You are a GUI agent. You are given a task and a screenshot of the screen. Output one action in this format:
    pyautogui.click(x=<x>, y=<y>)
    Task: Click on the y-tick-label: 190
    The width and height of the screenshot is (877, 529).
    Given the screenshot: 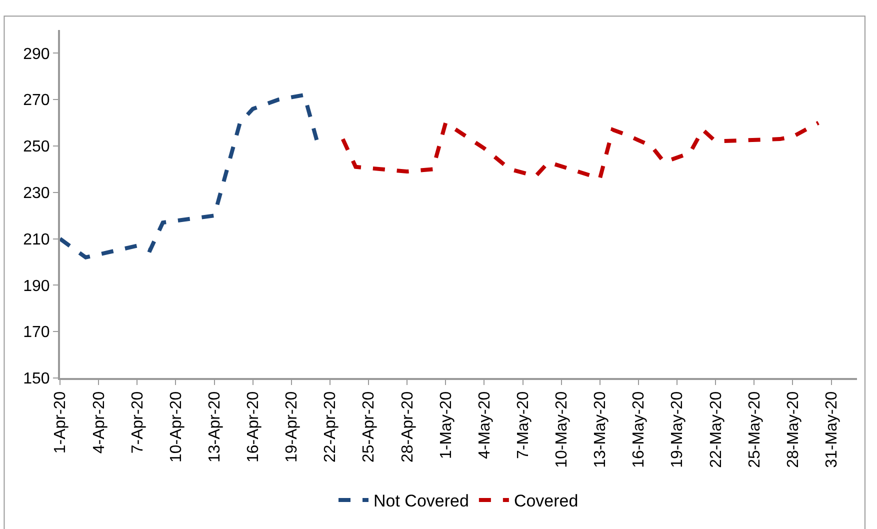 What is the action you would take?
    pyautogui.click(x=36, y=286)
    